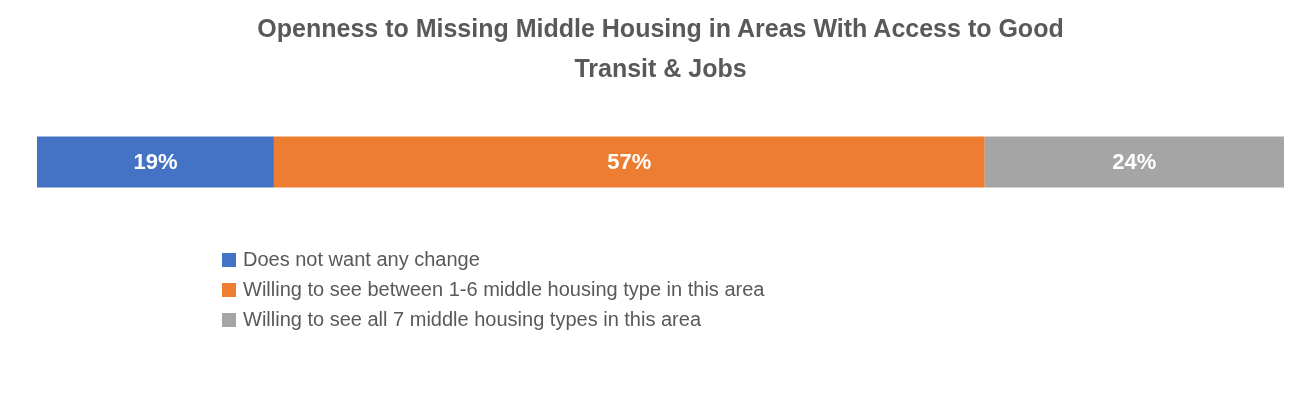 This screenshot has height=404, width=1312. What do you see at coordinates (660, 48) in the screenshot?
I see `chart-title: Openness to Missing Middle Housing in Areas With Access to Good Transit & Jobs` at bounding box center [660, 48].